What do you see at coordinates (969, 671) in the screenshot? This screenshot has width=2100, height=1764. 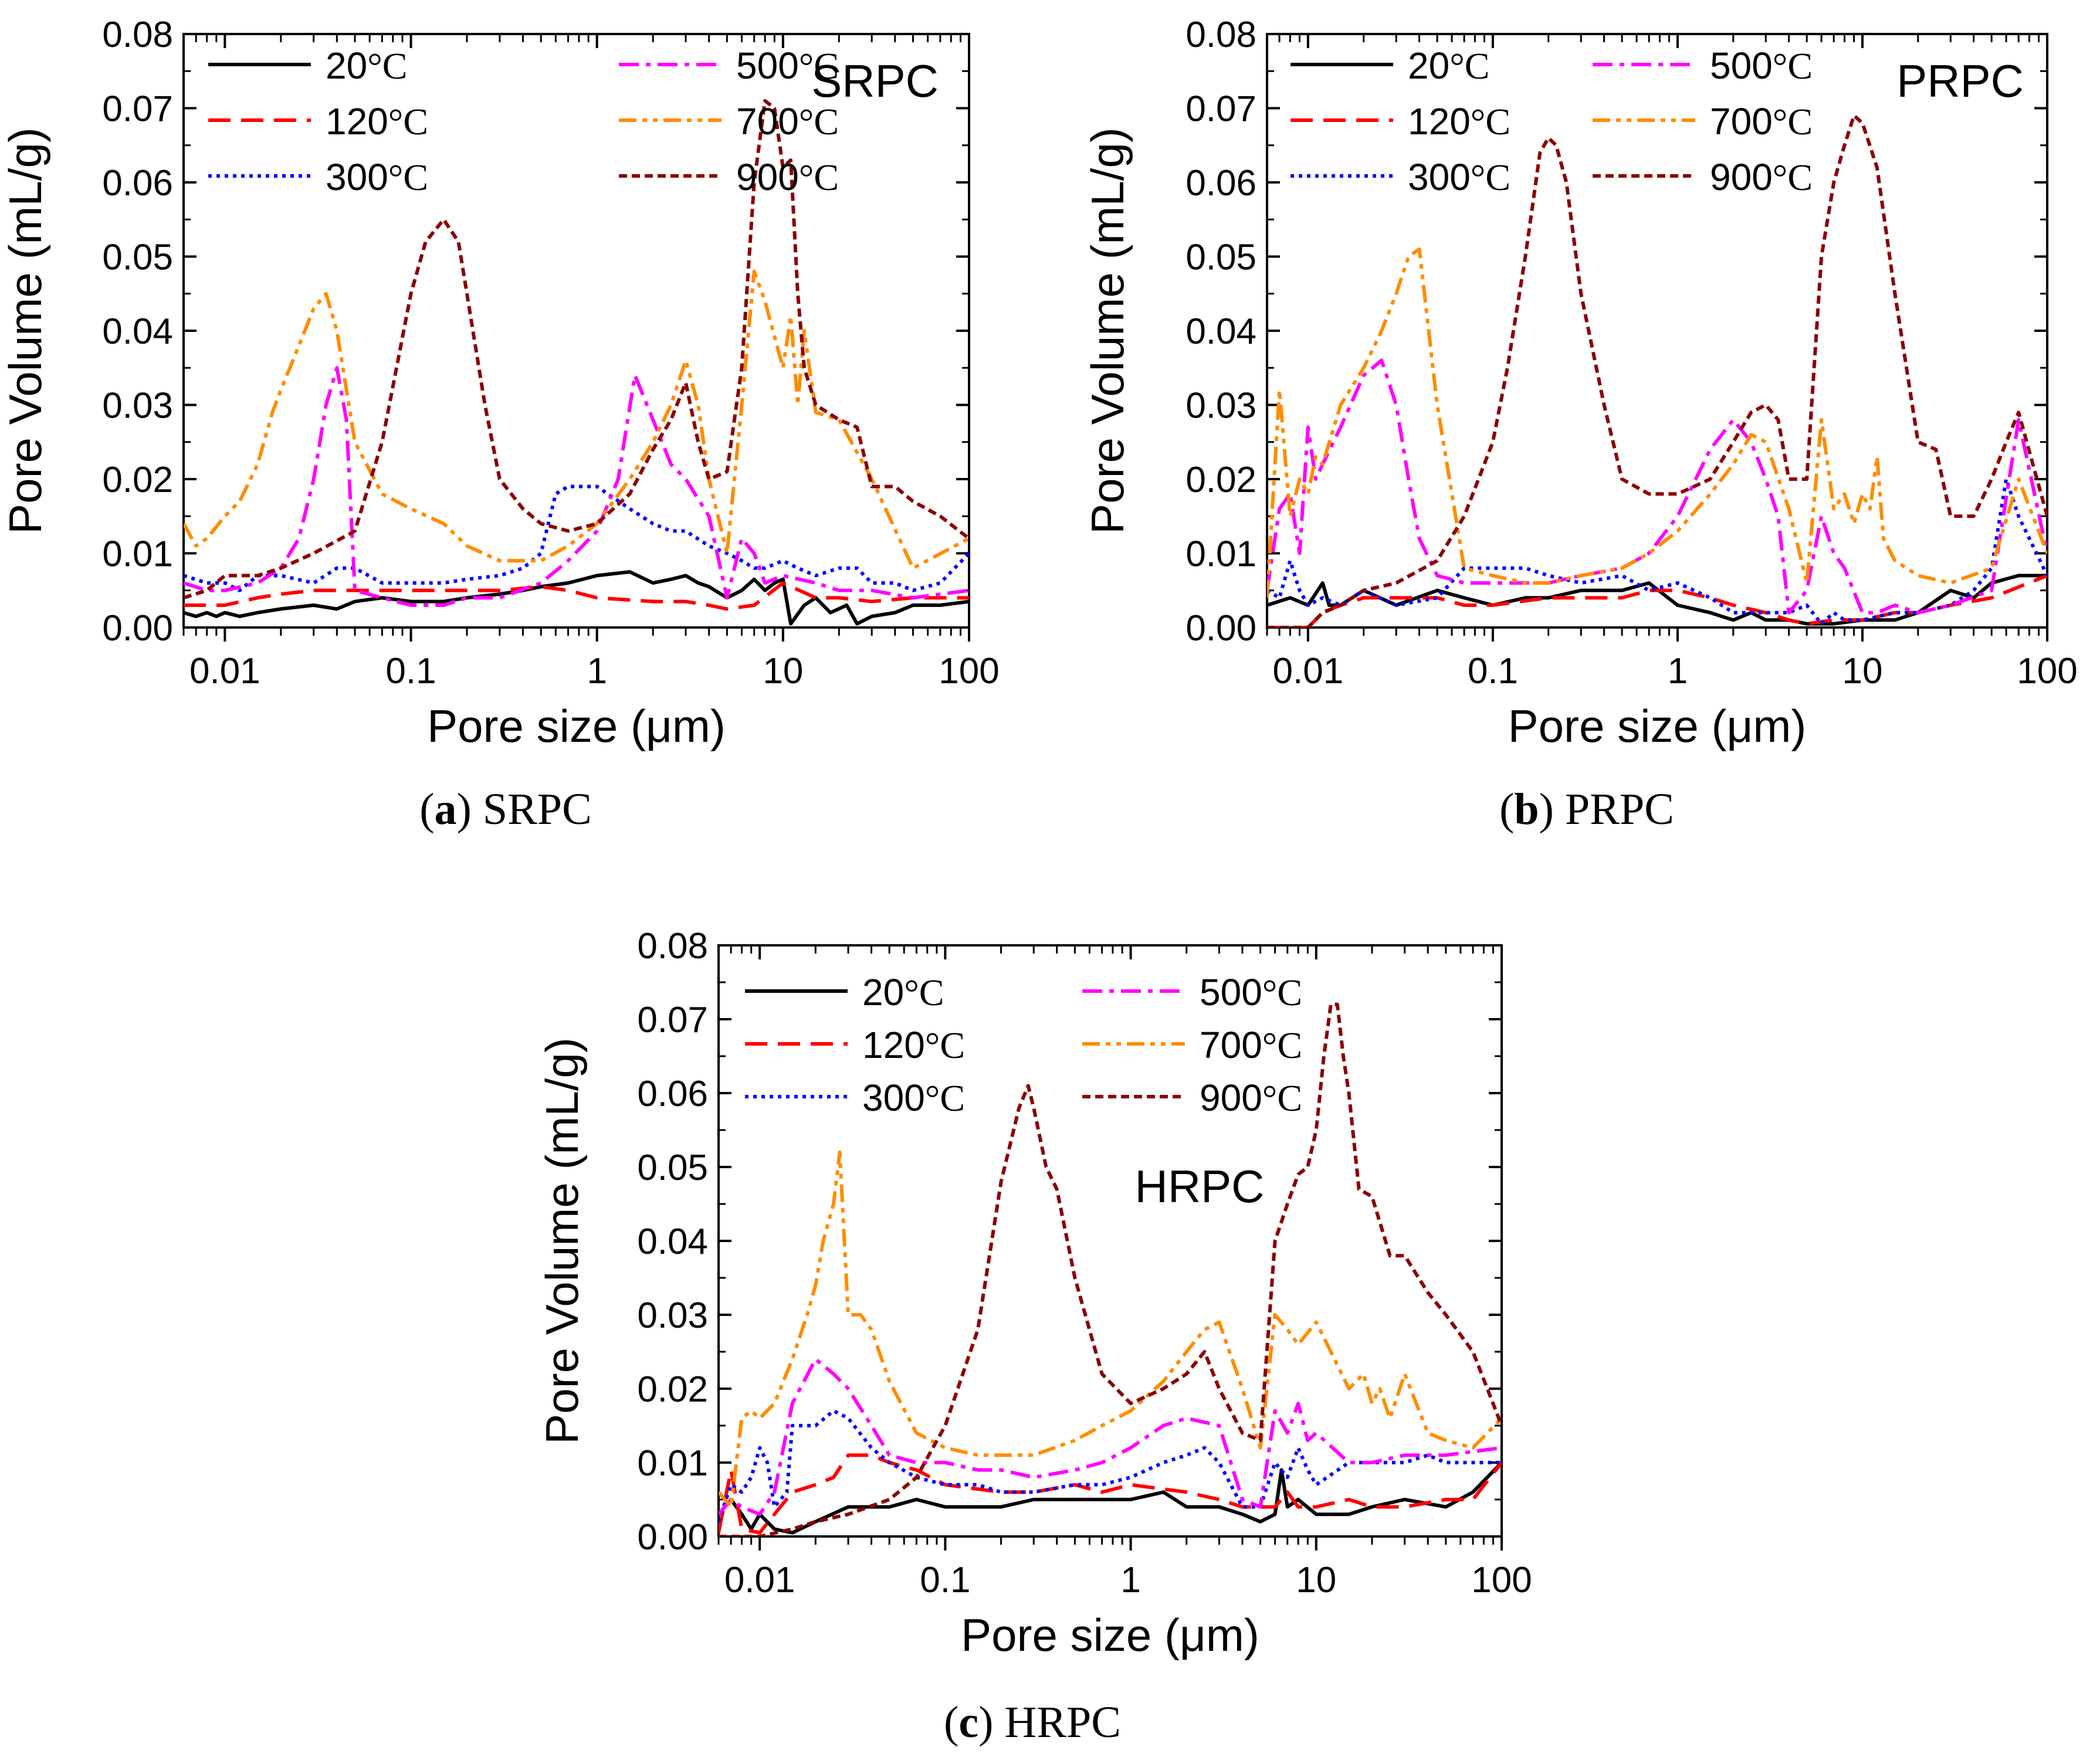 I see `x-tick-label: 100` at bounding box center [969, 671].